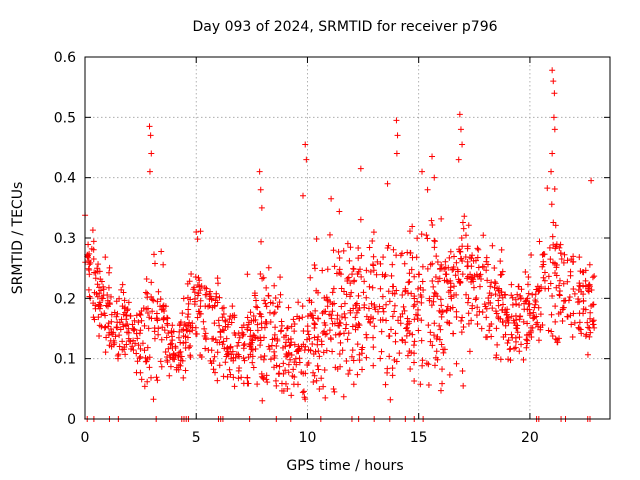  Describe the element at coordinates (65, 360) in the screenshot. I see `y-tick-label: 0.1` at that location.